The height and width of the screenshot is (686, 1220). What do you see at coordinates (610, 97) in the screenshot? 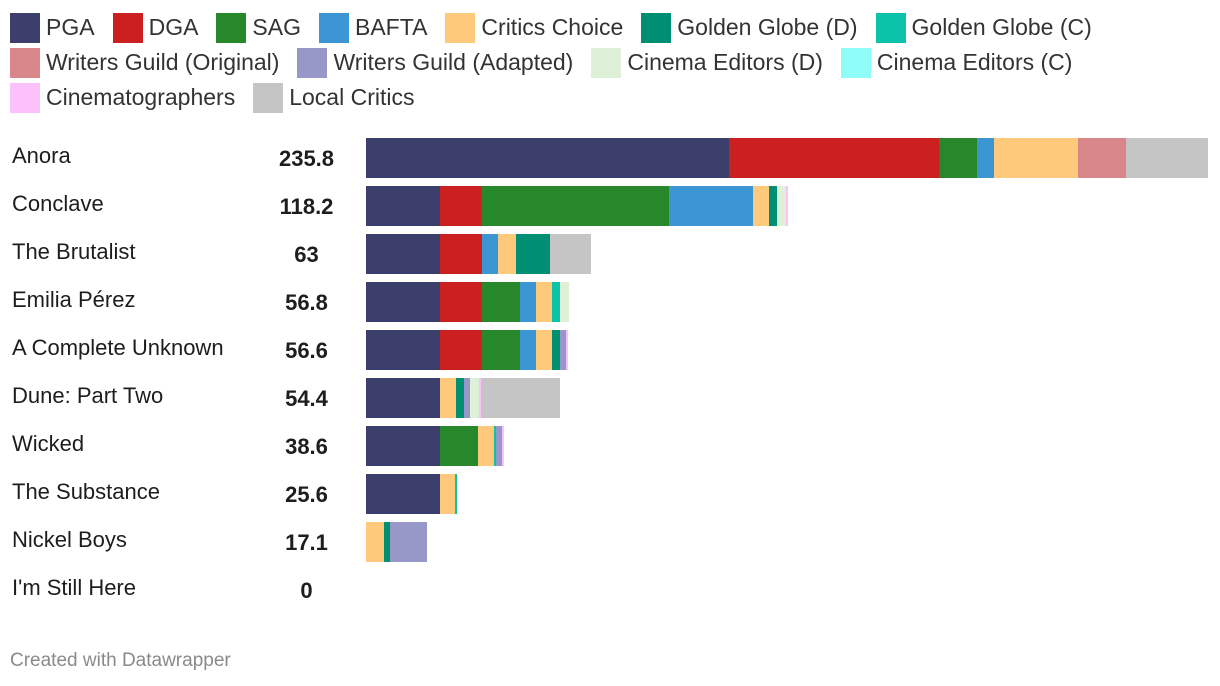
I see `legend-row: Cinematographers Local Critics` at bounding box center [610, 97].